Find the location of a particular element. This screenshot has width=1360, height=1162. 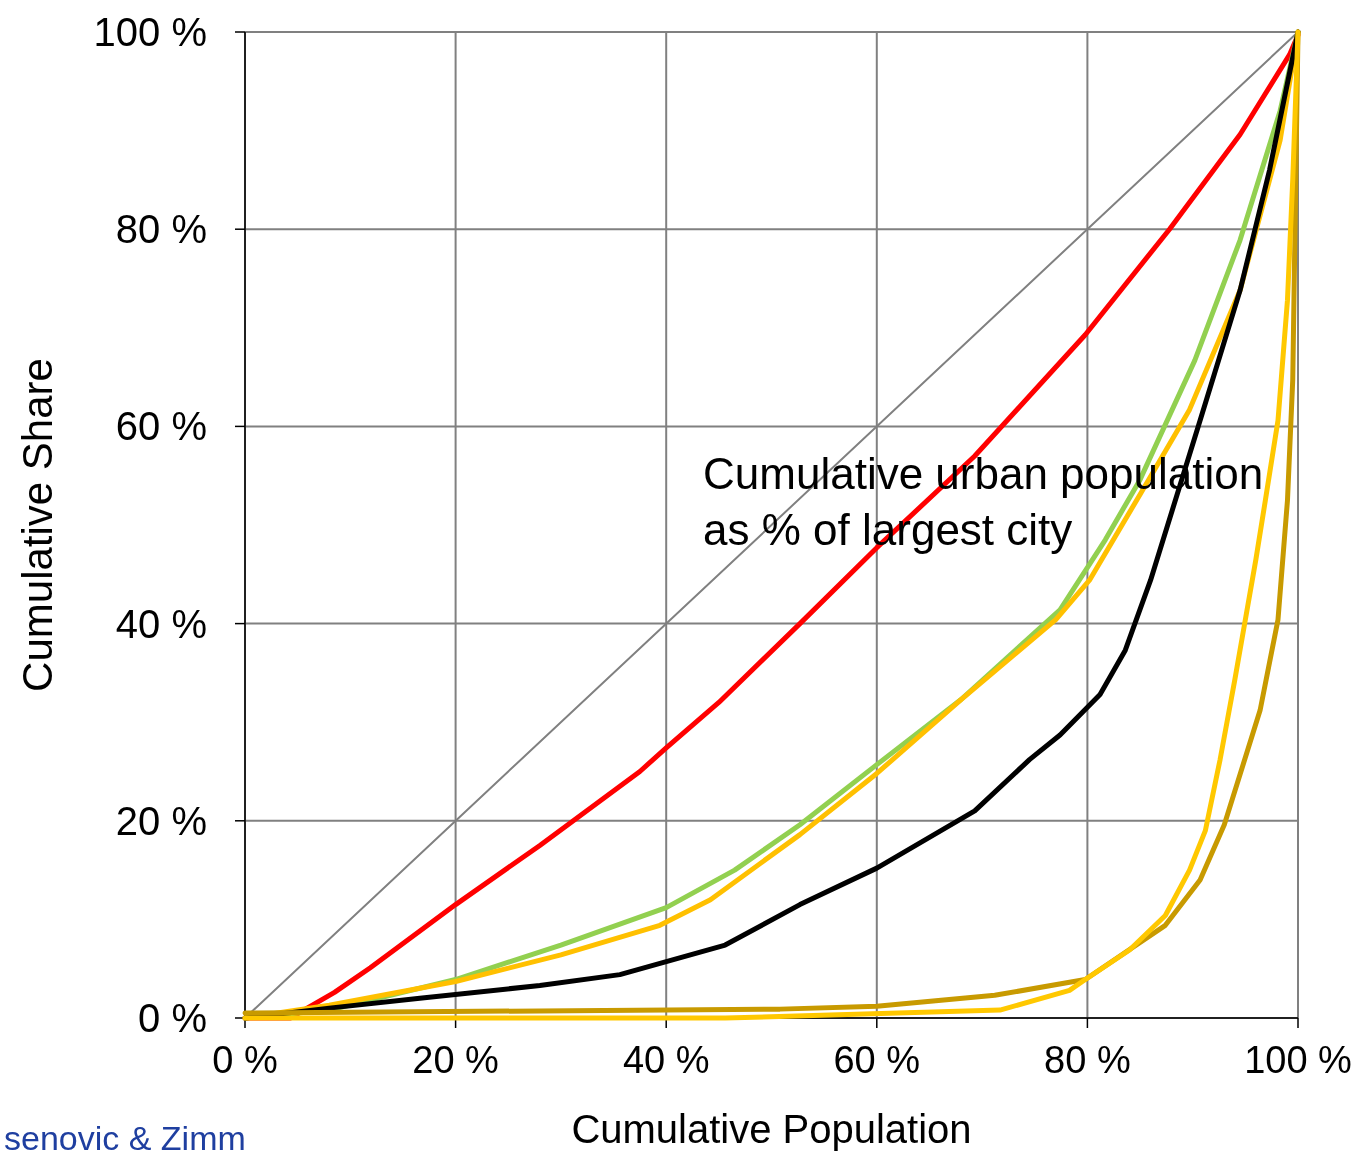

x-tick-label: 80 % is located at coordinates (1087, 1060).